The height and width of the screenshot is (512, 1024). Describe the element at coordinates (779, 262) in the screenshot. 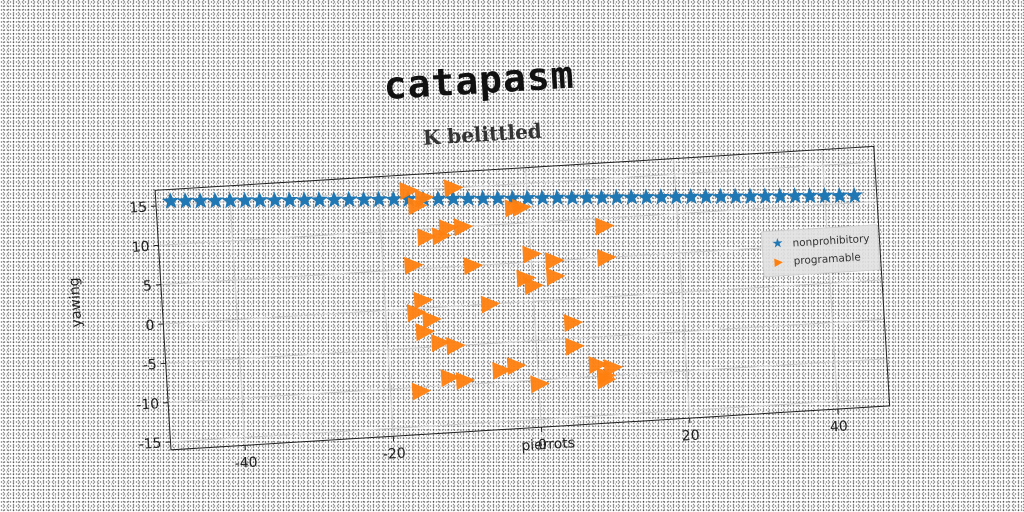

I see `triangle-right-icon: ▶` at that location.